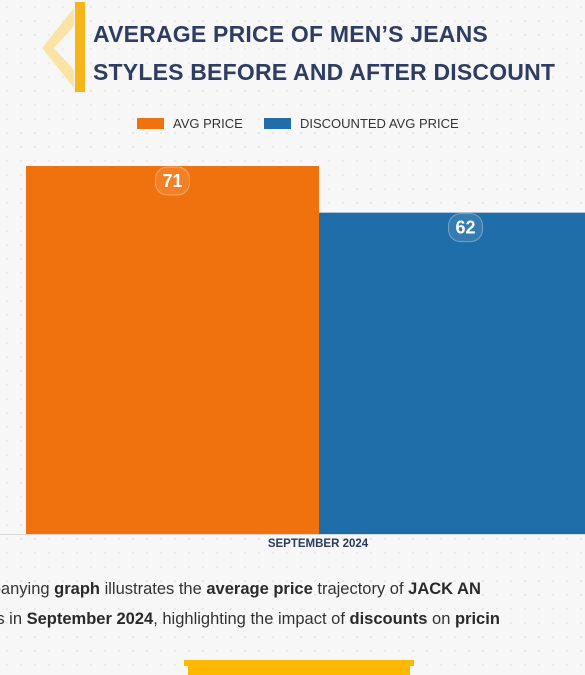  What do you see at coordinates (80, 47) in the screenshot?
I see `title-accent-bar` at bounding box center [80, 47].